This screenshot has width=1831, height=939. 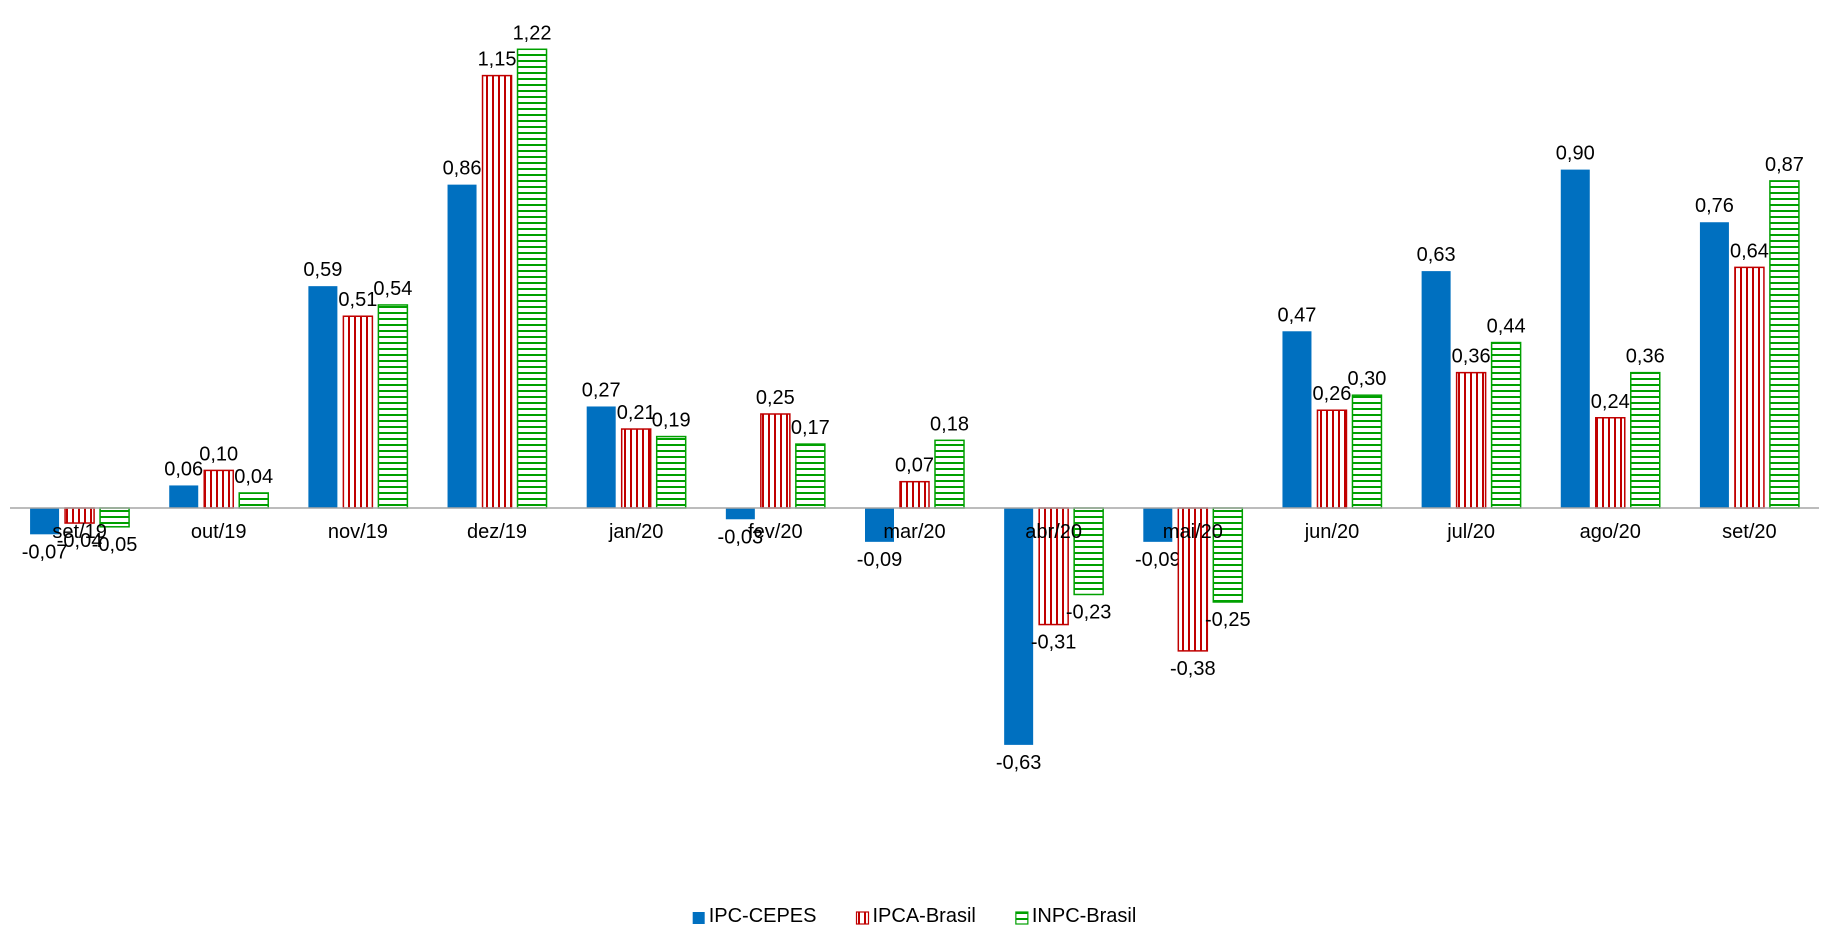 What do you see at coordinates (1610, 532) in the screenshot?
I see `x-tick-label: ago/20` at bounding box center [1610, 532].